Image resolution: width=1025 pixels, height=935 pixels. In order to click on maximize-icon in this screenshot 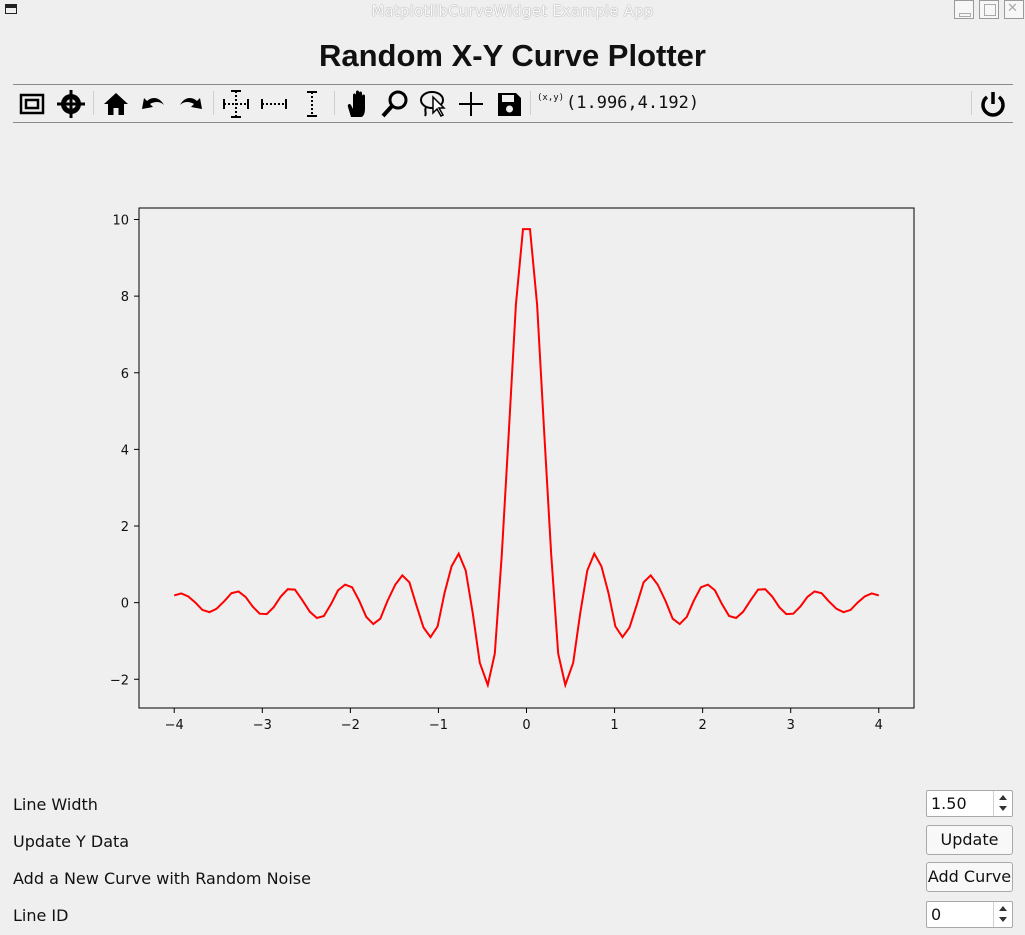, I will do `click(990, 10)`.